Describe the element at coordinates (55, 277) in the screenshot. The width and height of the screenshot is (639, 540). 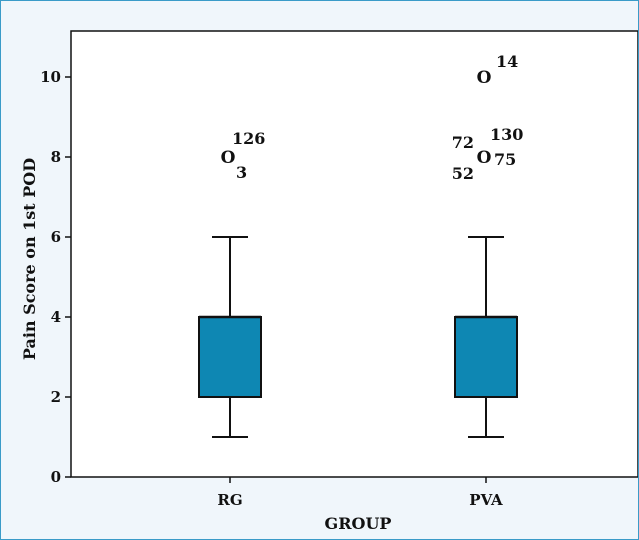
I see `y-axis: 0 2 4 6 8 10` at that location.